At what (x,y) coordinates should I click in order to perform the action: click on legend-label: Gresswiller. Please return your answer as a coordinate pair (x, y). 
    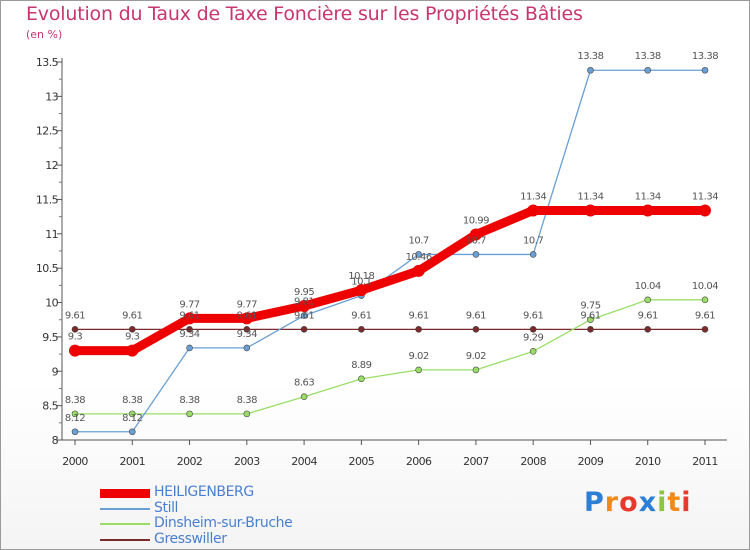
    Looking at the image, I should click on (190, 538).